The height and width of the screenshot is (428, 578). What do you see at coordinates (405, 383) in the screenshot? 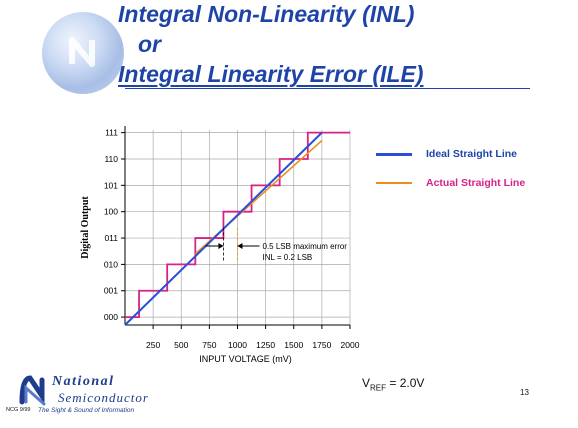
I see `vref-value: = 2.0V` at bounding box center [405, 383].